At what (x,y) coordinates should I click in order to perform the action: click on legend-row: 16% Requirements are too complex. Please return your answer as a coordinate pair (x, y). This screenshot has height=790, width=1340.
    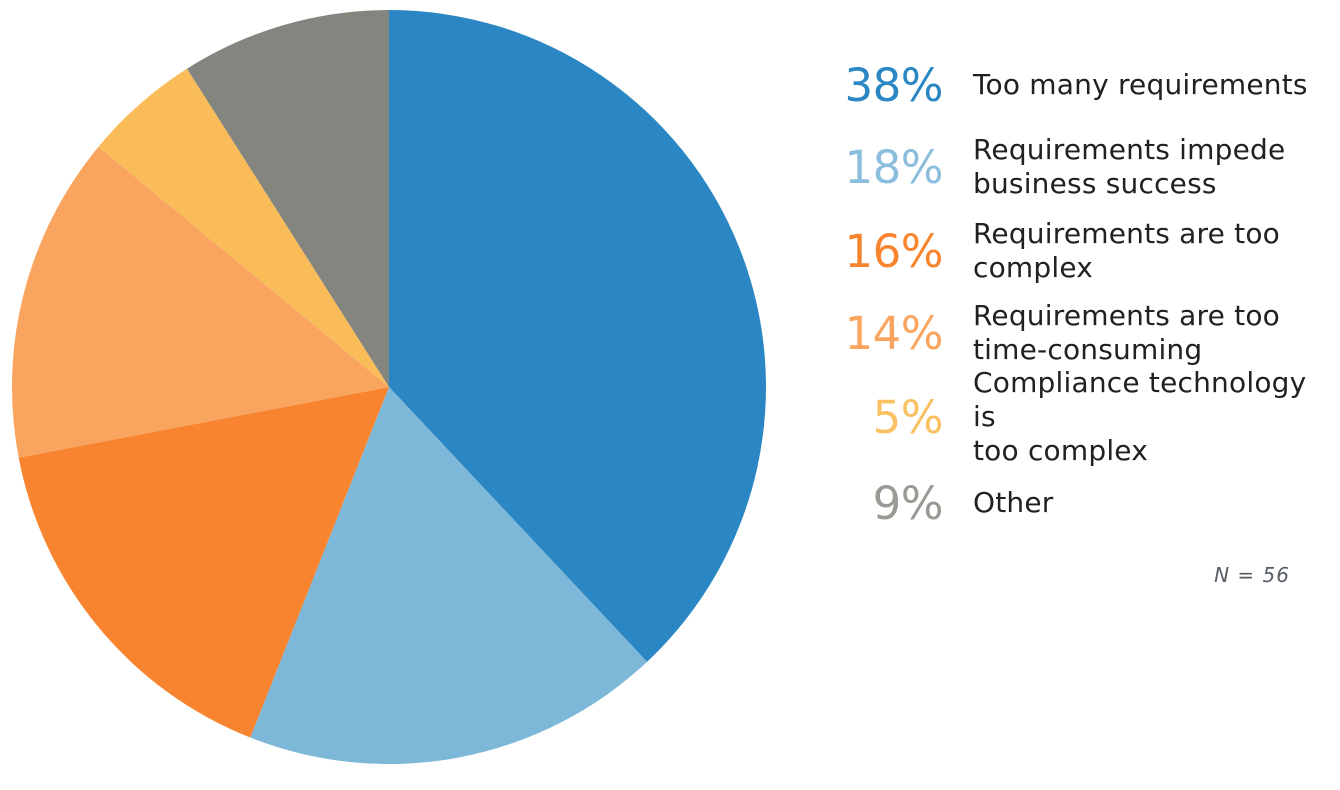
    Looking at the image, I should click on (1082, 251).